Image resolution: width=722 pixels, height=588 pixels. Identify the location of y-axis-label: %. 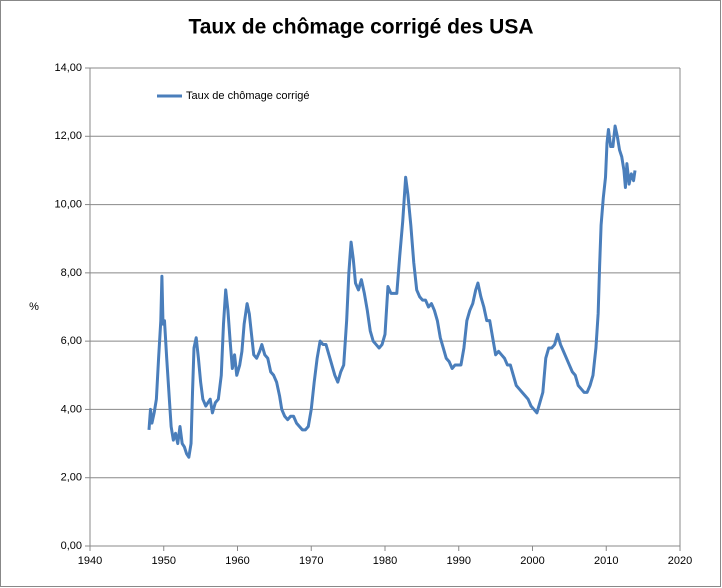
(34, 307).